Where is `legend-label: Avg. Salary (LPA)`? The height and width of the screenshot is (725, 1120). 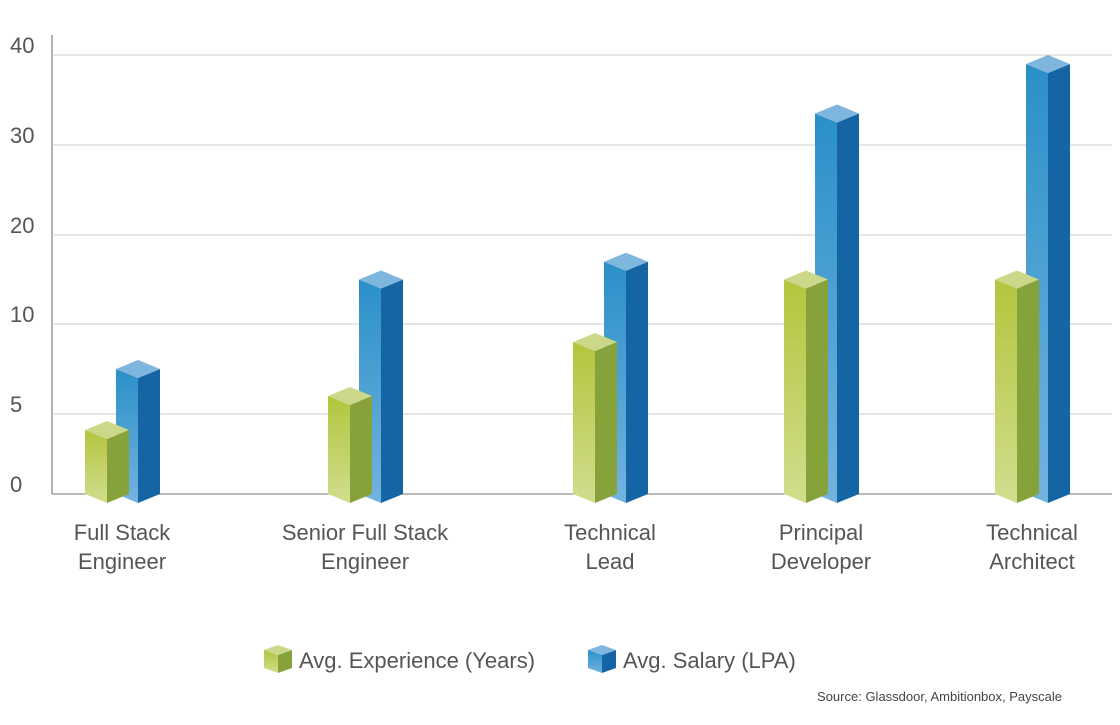
legend-label: Avg. Salary (LPA) is located at coordinates (709, 660).